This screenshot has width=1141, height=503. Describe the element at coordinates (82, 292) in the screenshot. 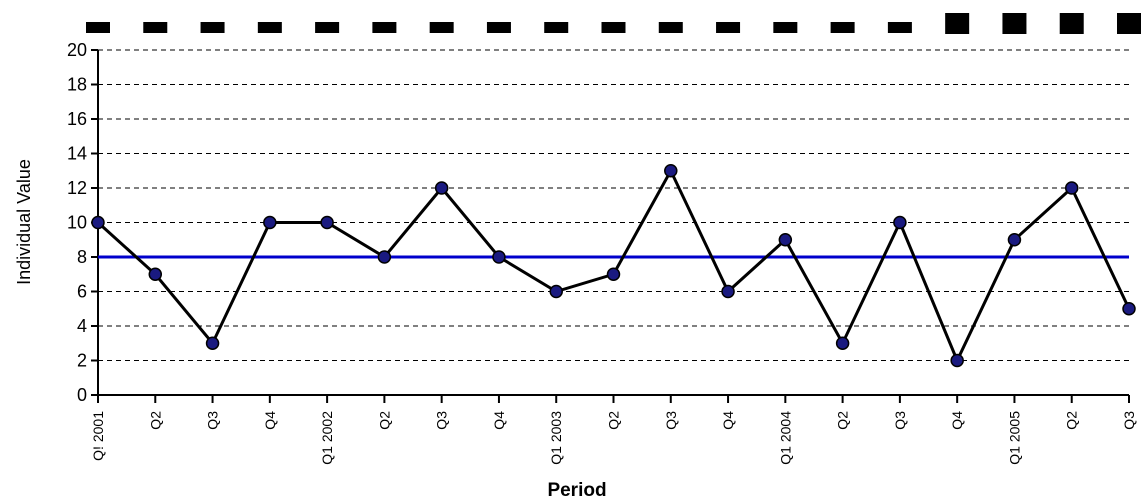

I see `y-tick-label: 6` at that location.